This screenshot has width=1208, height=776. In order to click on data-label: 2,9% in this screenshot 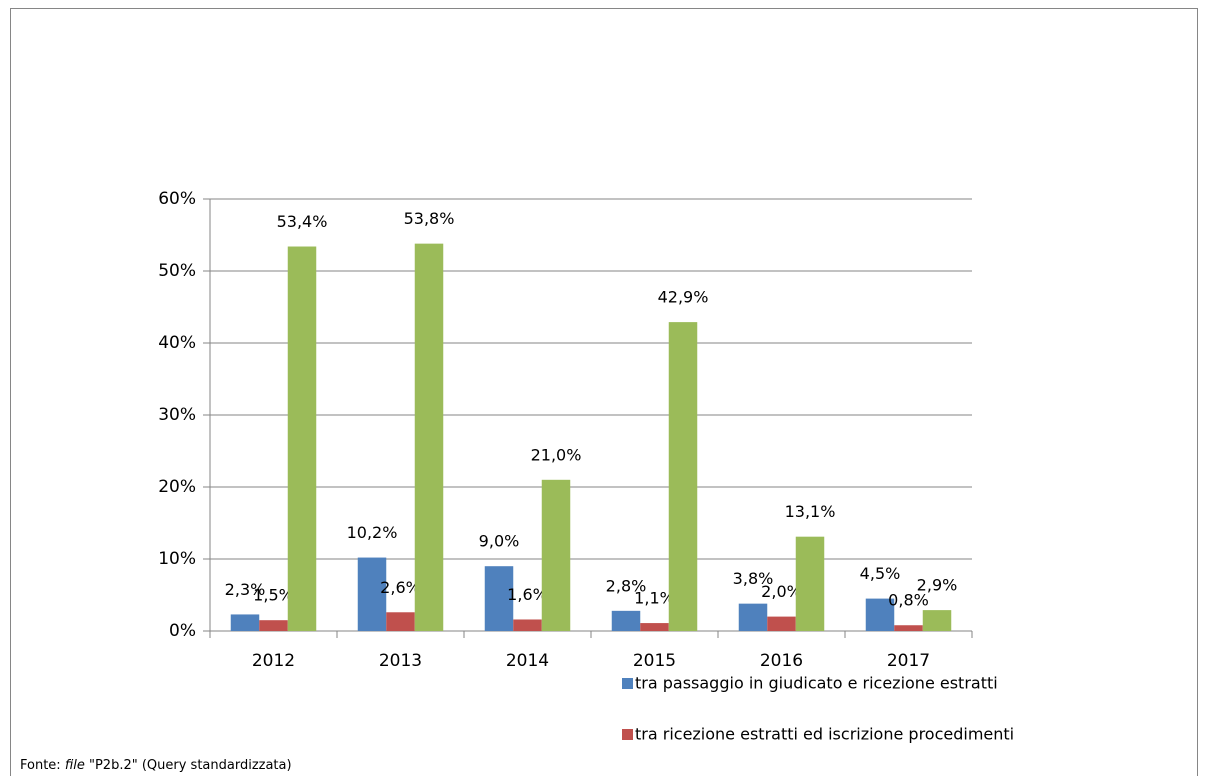, I will do `click(937, 585)`.